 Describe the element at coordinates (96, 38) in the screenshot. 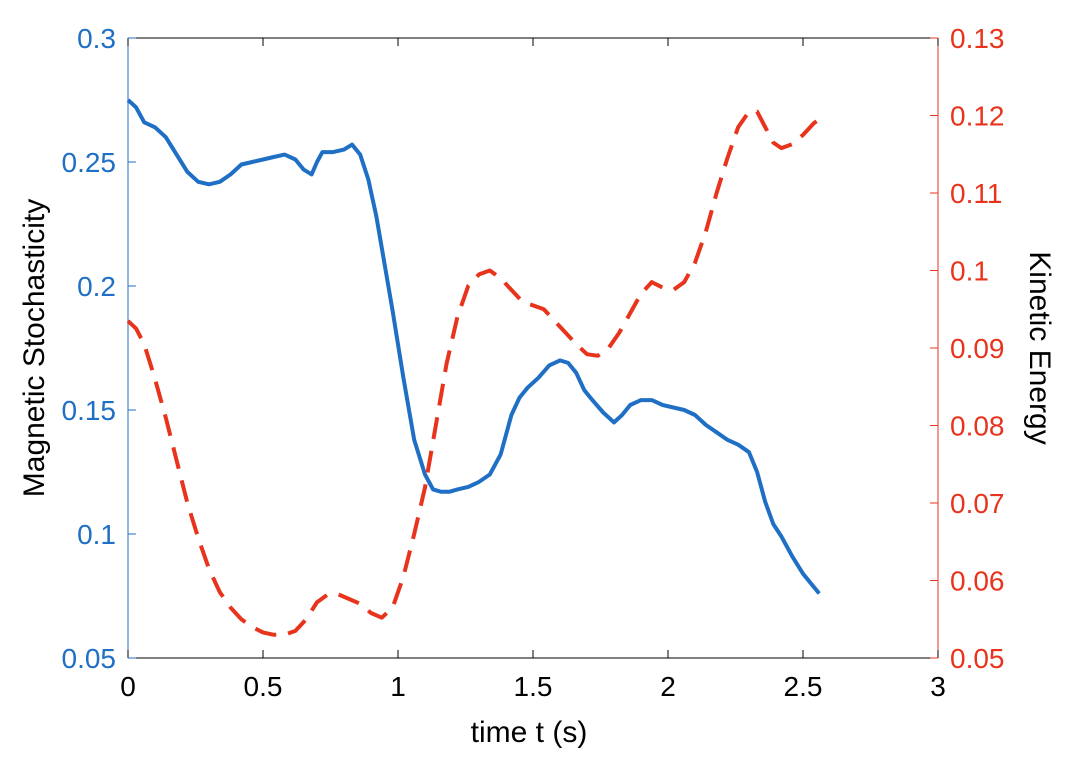

I see `left-y-tick-label: 0.3` at that location.